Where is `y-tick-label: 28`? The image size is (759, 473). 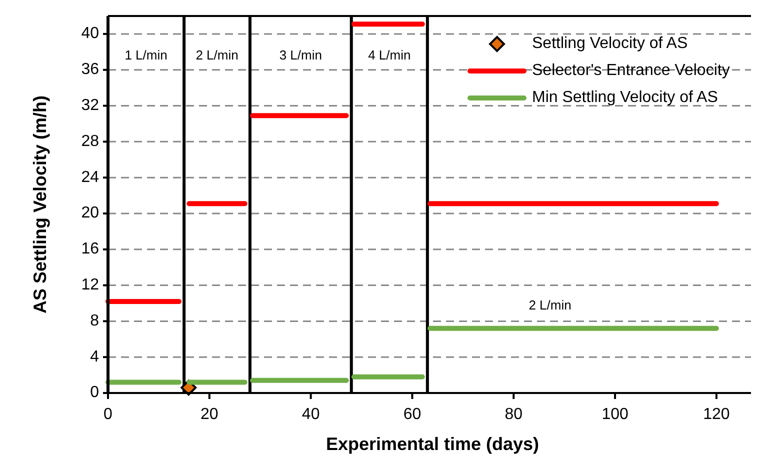 y-tick-label: 28 is located at coordinates (90, 141).